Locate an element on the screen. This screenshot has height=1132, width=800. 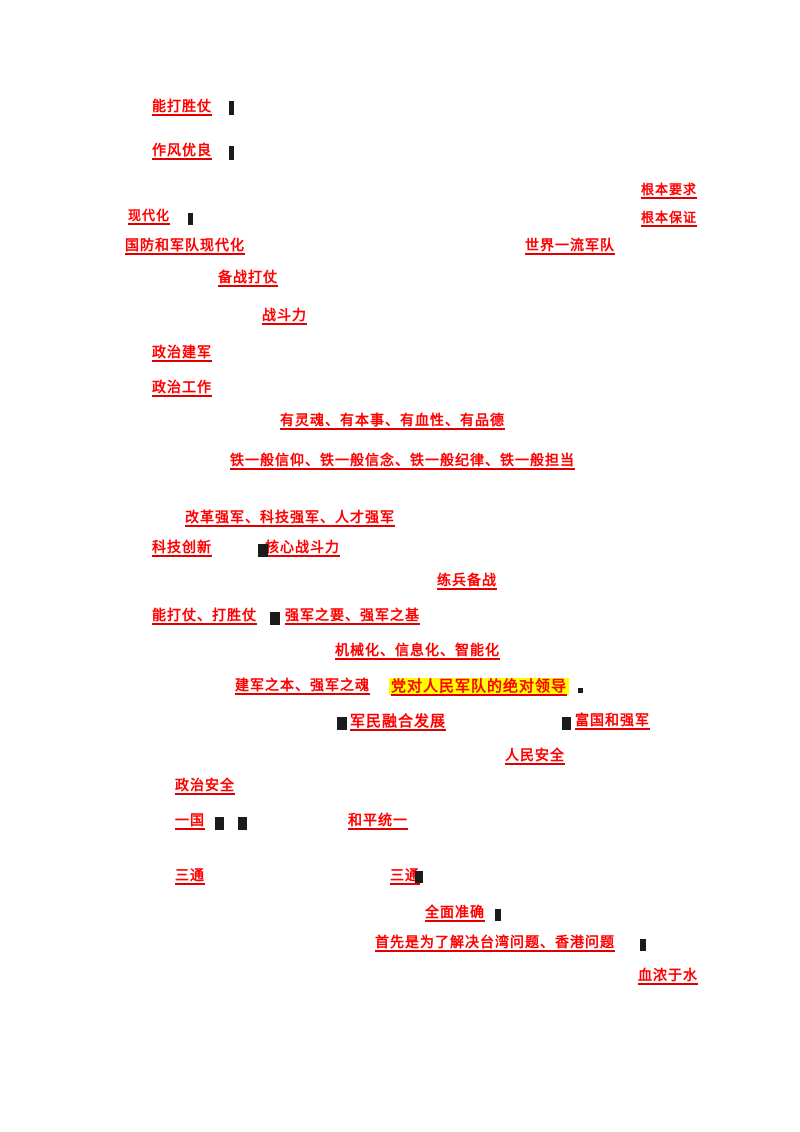
answer-text: 科技创新 is located at coordinates (182, 548).